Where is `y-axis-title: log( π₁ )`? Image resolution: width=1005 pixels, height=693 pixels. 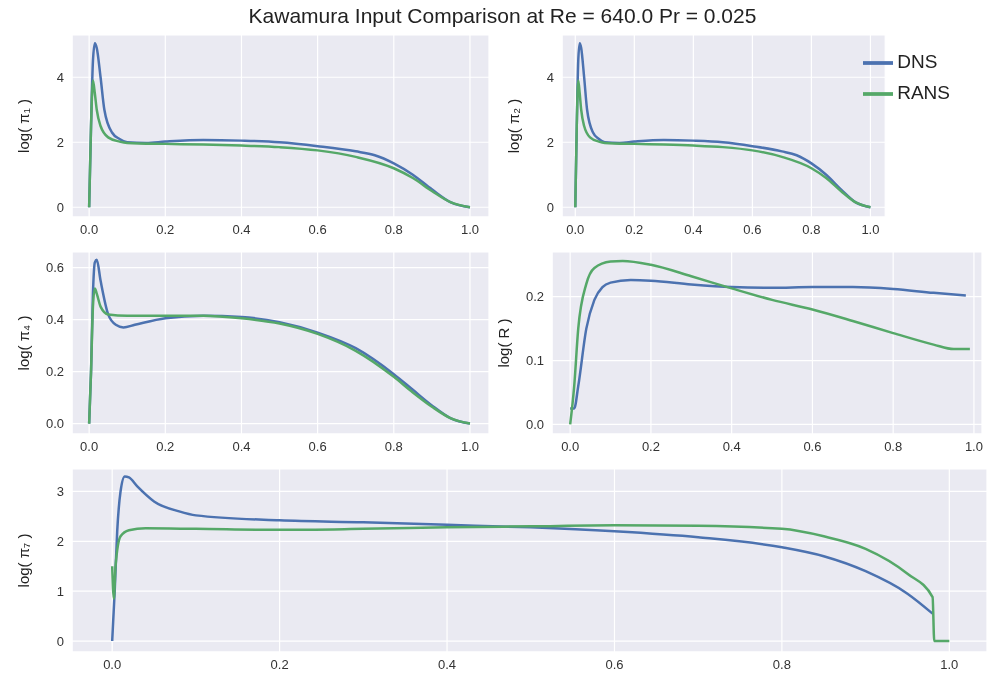 y-axis-title: log( π₁ ) is located at coordinates (24, 126).